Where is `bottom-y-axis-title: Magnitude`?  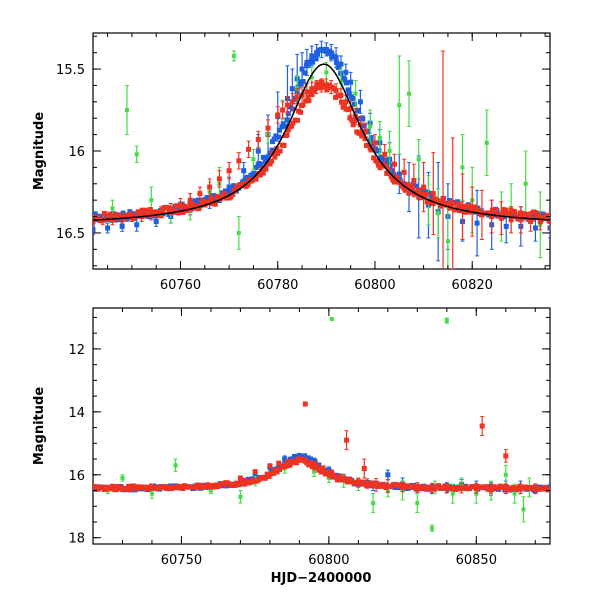
bottom-y-axis-title: Magnitude is located at coordinates (39, 426).